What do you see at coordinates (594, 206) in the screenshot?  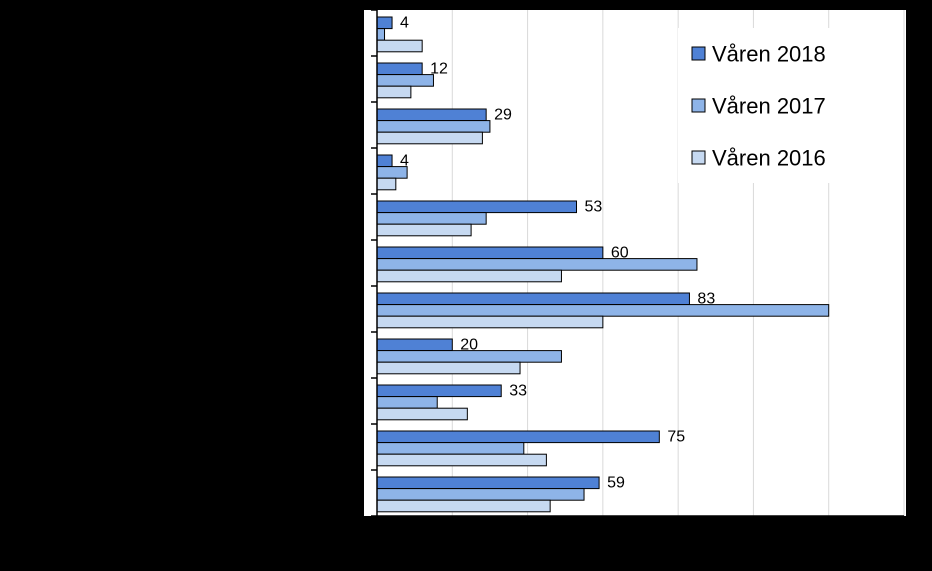 I see `data-label: 53` at bounding box center [594, 206].